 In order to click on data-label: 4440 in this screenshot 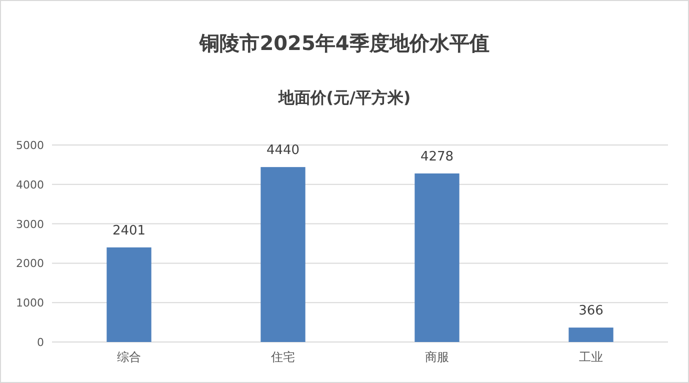, I will do `click(283, 150)`.